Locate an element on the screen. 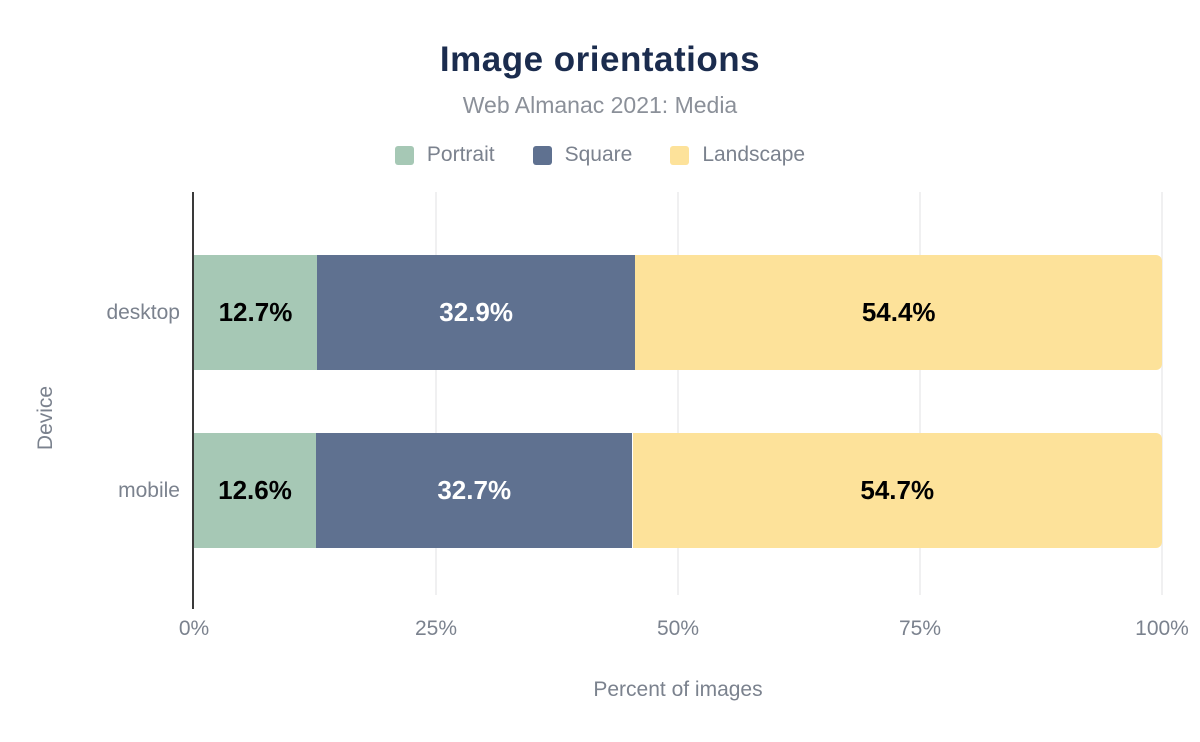 The image size is (1200, 742). x-tick-label-50%: 50% is located at coordinates (678, 628).